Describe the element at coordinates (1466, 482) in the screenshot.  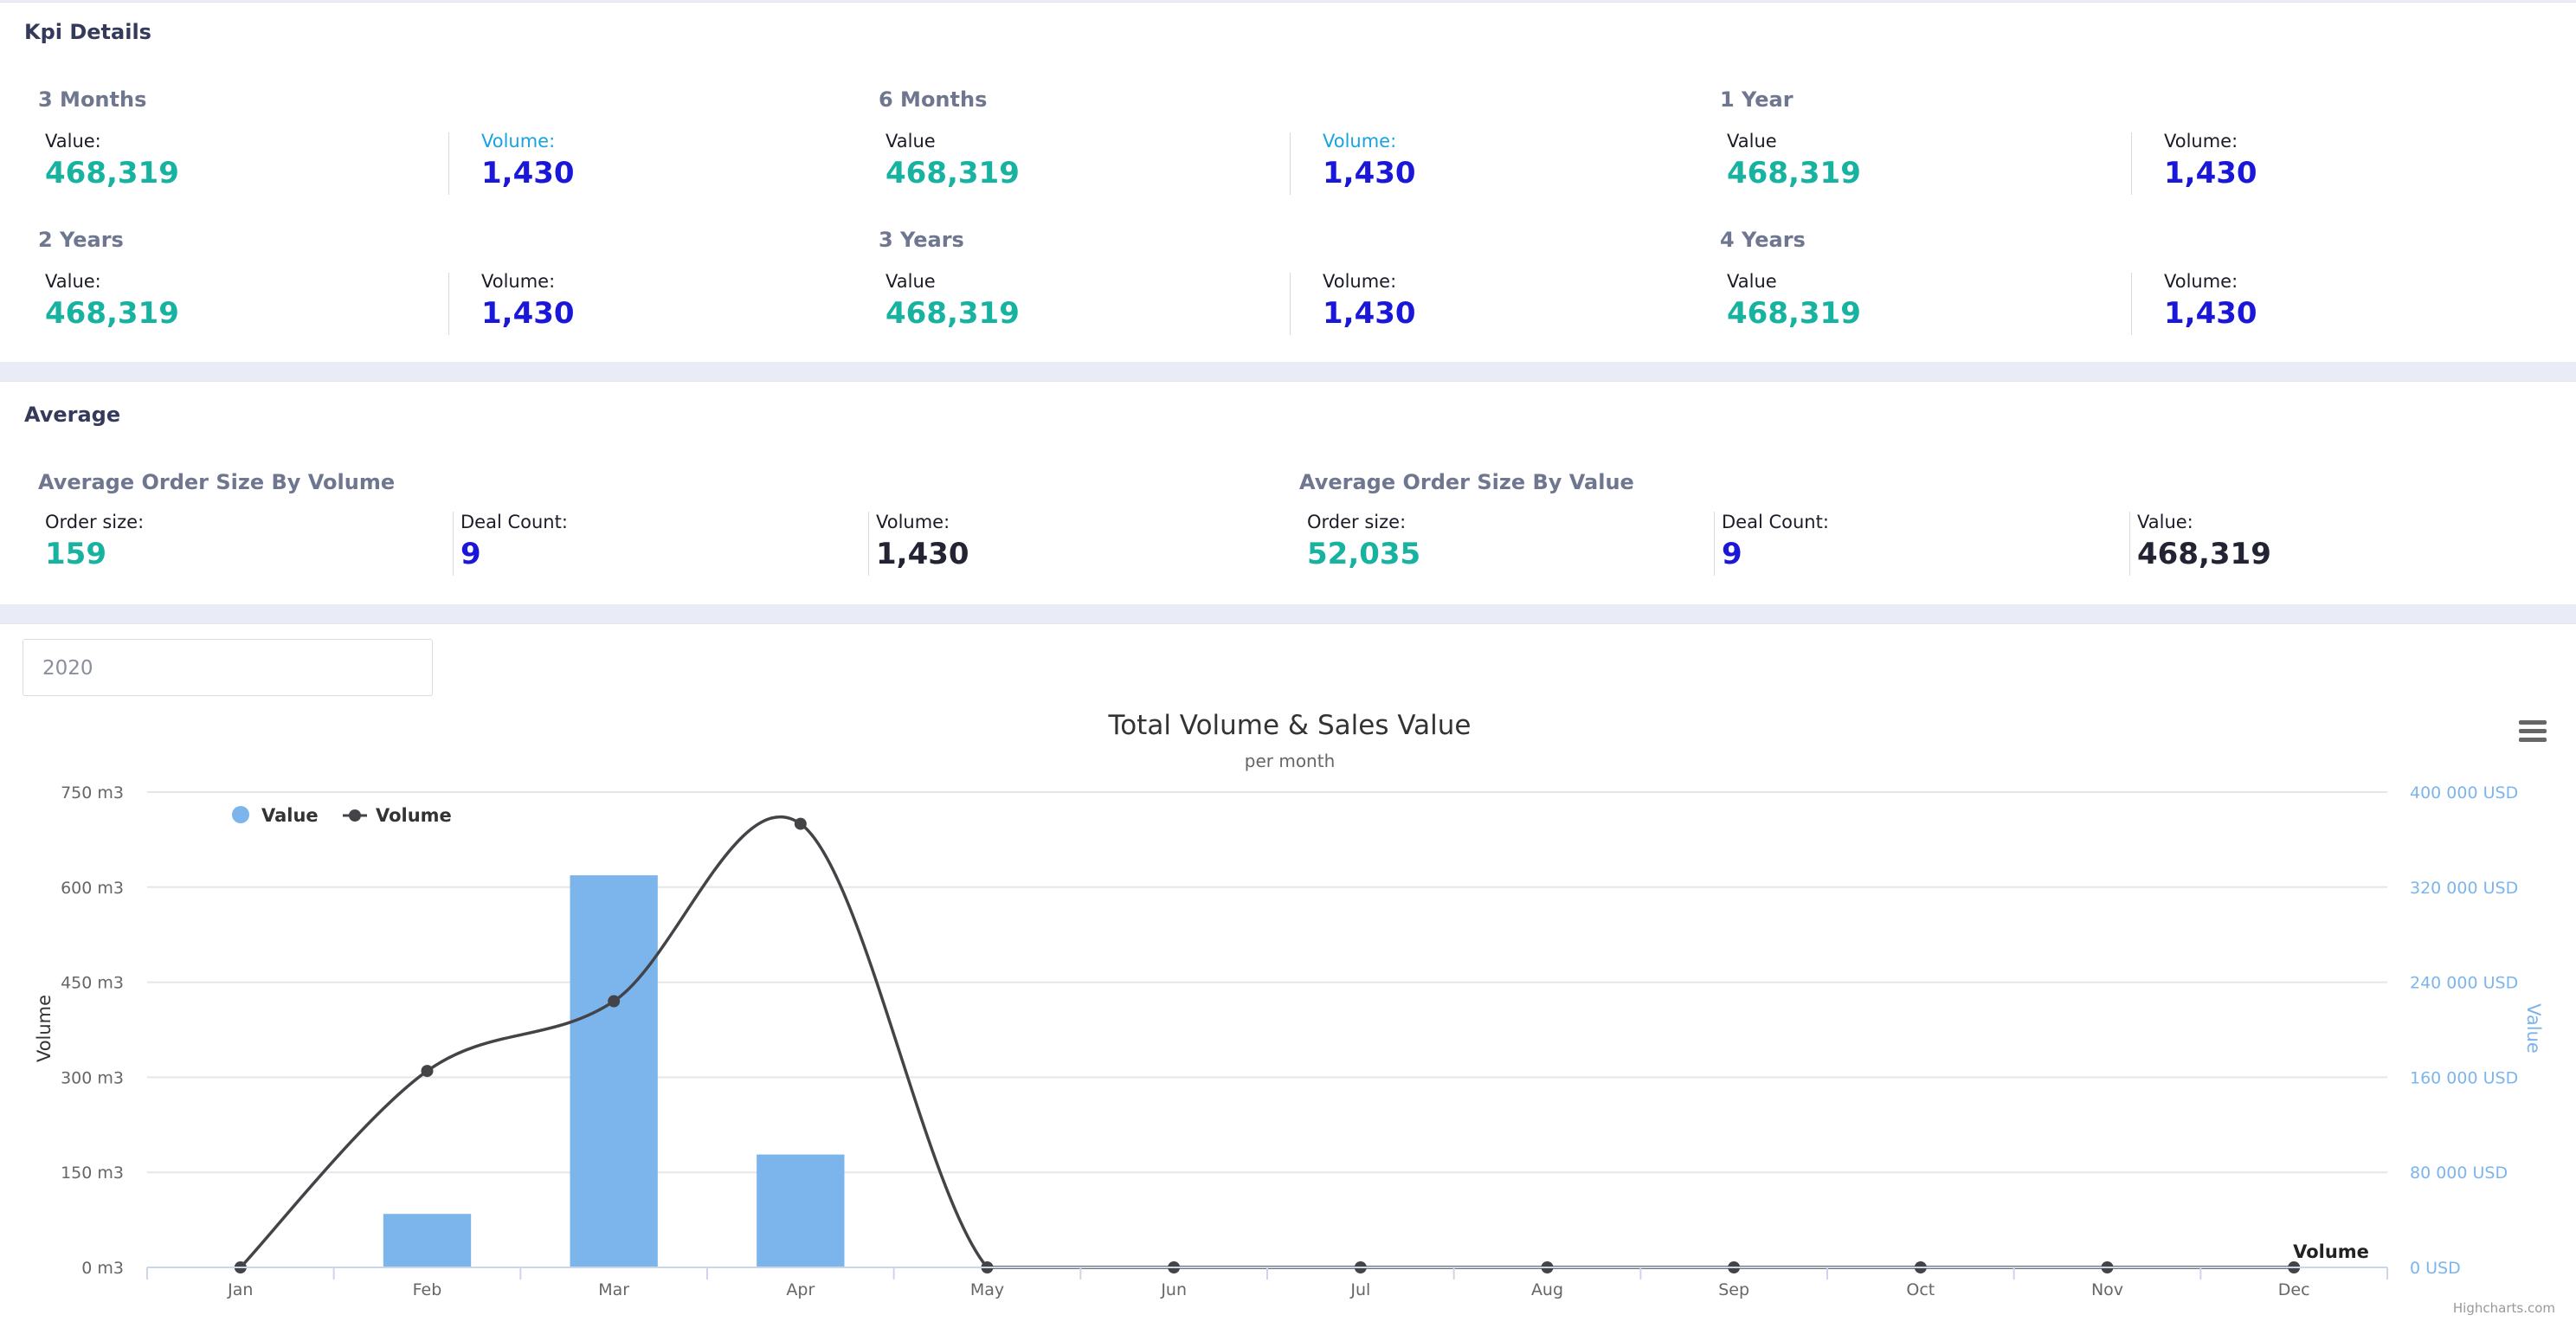
I see `avg-by-value-title: Average Order Size By Value` at that location.